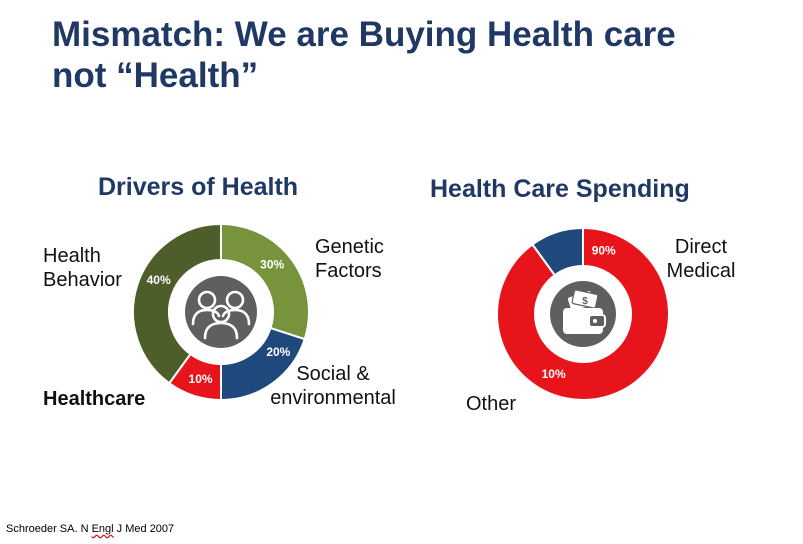  I want to click on citation: Schroeder SA. N Engl J Med 2007, so click(90, 529).